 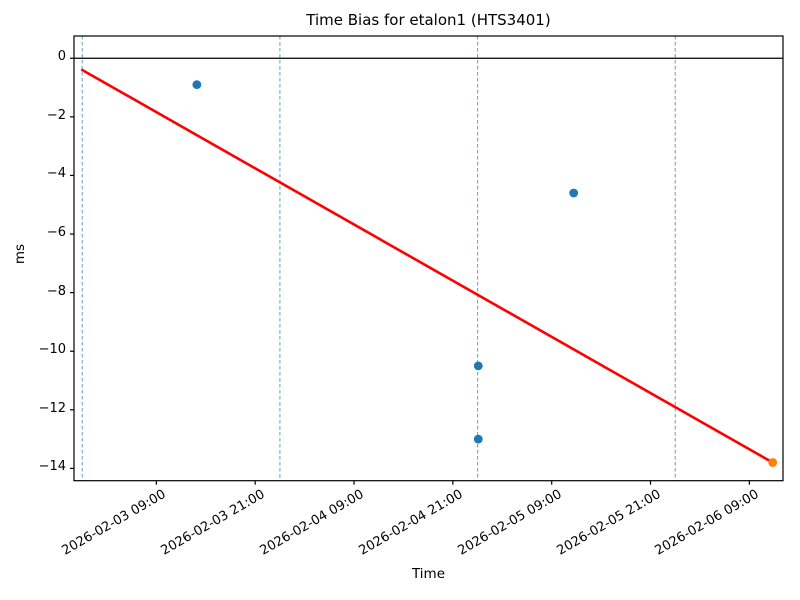 What do you see at coordinates (56, 233) in the screenshot?
I see `y-tick-label: −6` at bounding box center [56, 233].